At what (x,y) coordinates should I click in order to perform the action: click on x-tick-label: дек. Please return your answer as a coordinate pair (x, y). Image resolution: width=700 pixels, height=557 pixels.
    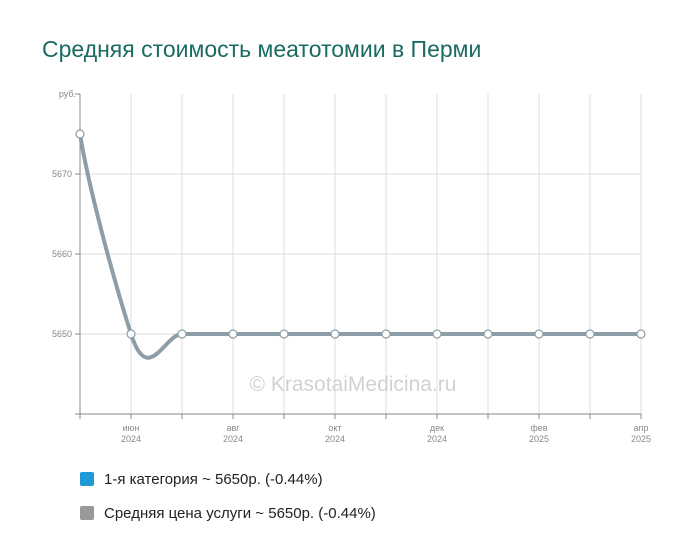
    Looking at the image, I should click on (437, 428).